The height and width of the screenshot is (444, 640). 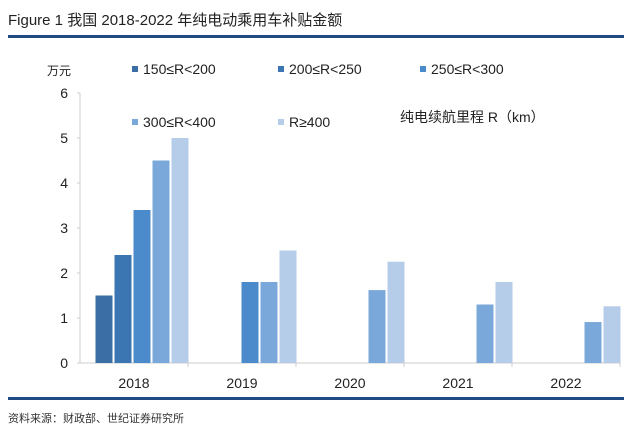 I want to click on title-rule, so click(x=316, y=36).